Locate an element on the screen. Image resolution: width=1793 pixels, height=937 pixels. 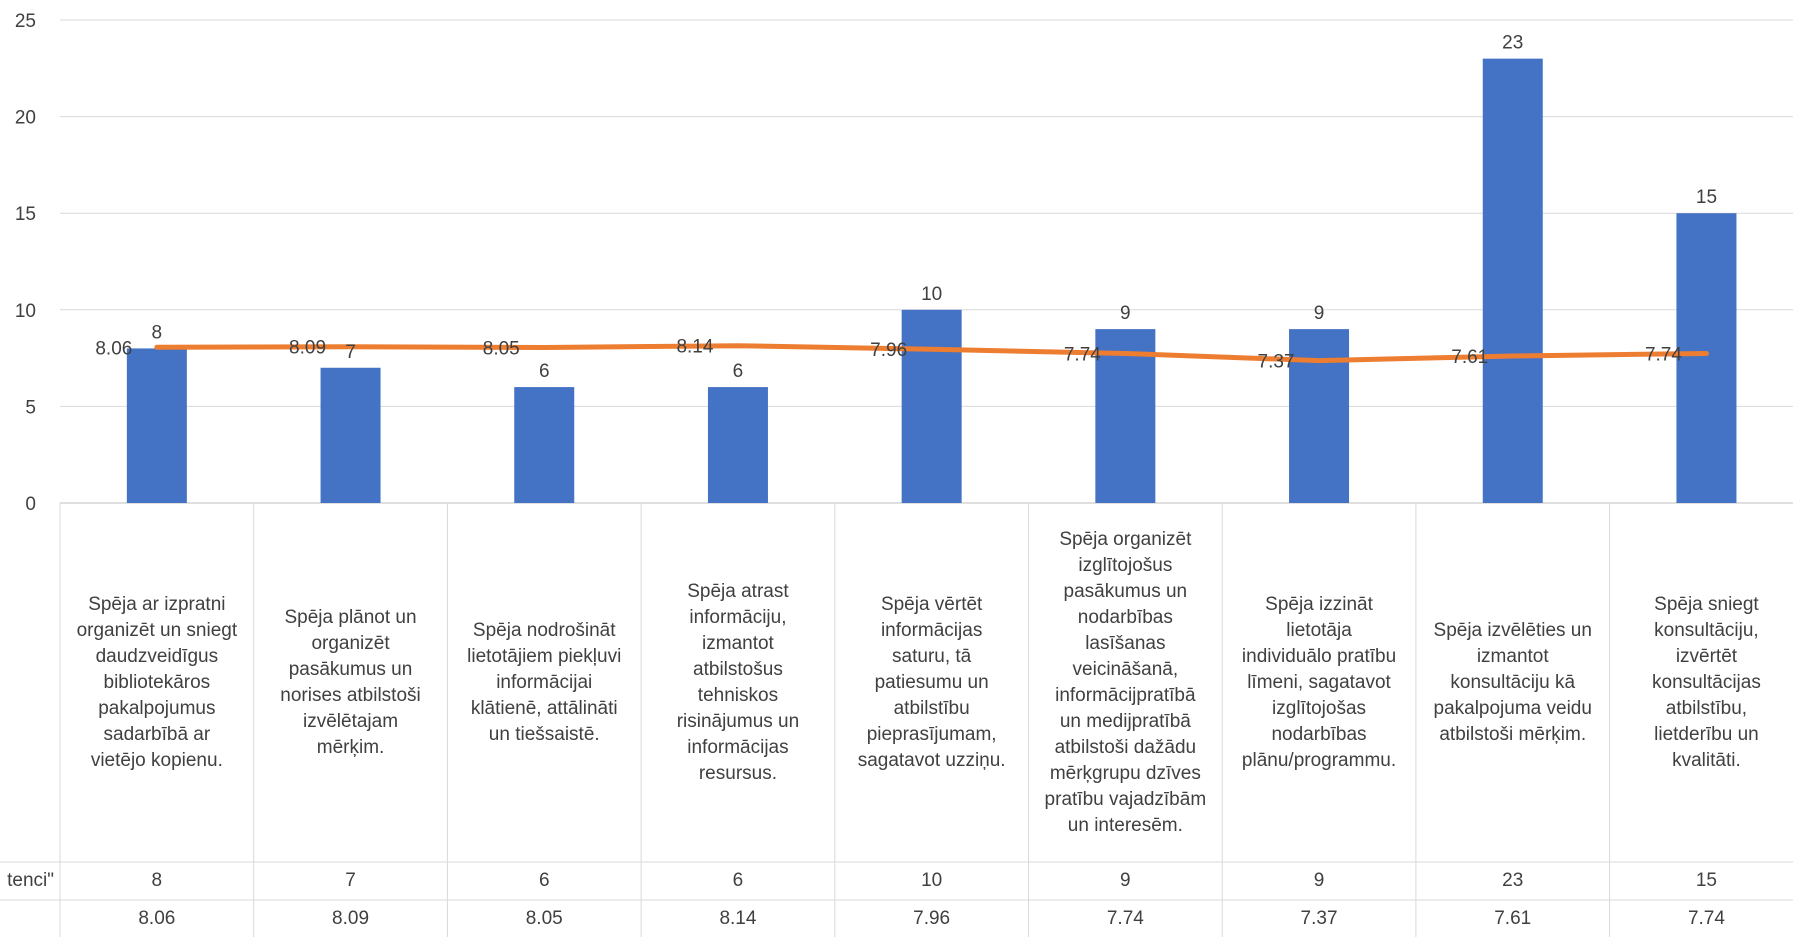
table-cell: 8.14 is located at coordinates (738, 918).